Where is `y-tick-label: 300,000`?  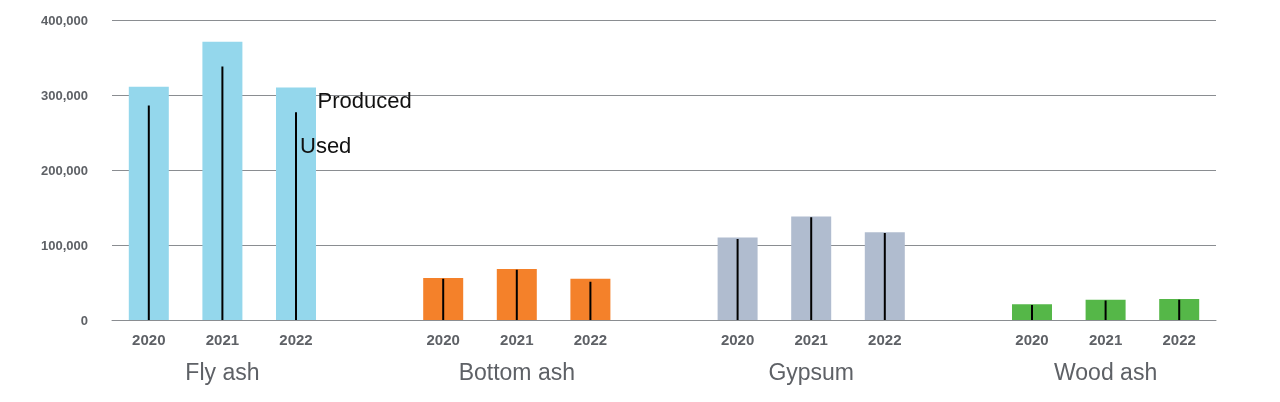
y-tick-label: 300,000 is located at coordinates (64, 95).